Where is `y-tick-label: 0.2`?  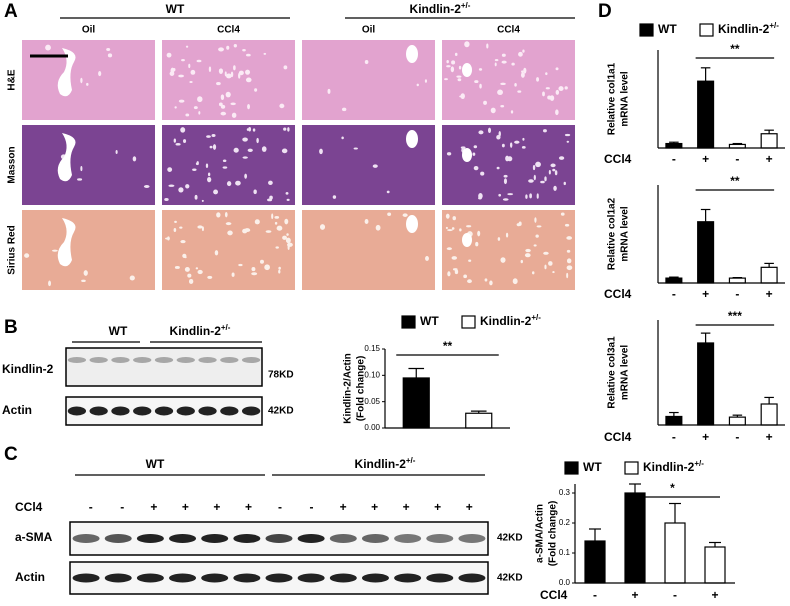 y-tick-label: 0.2 is located at coordinates (565, 522).